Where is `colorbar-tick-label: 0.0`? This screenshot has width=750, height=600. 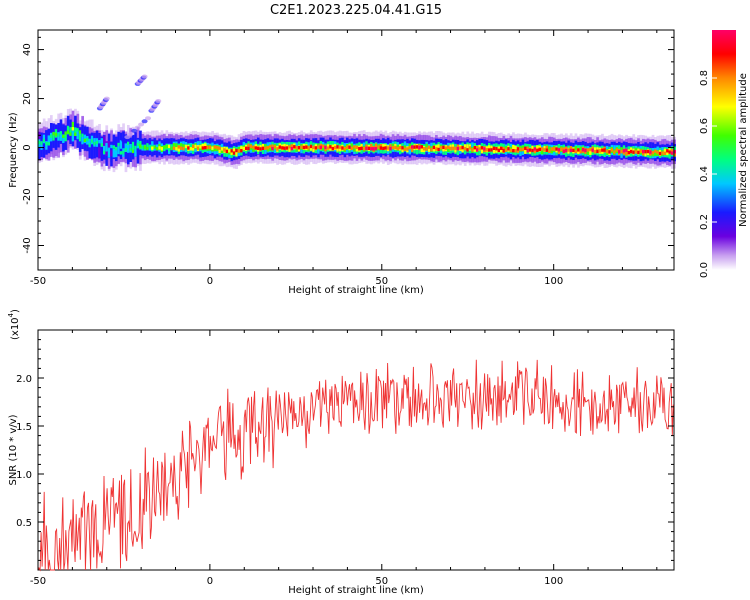
colorbar-tick-label: 0.0 is located at coordinates (704, 270).